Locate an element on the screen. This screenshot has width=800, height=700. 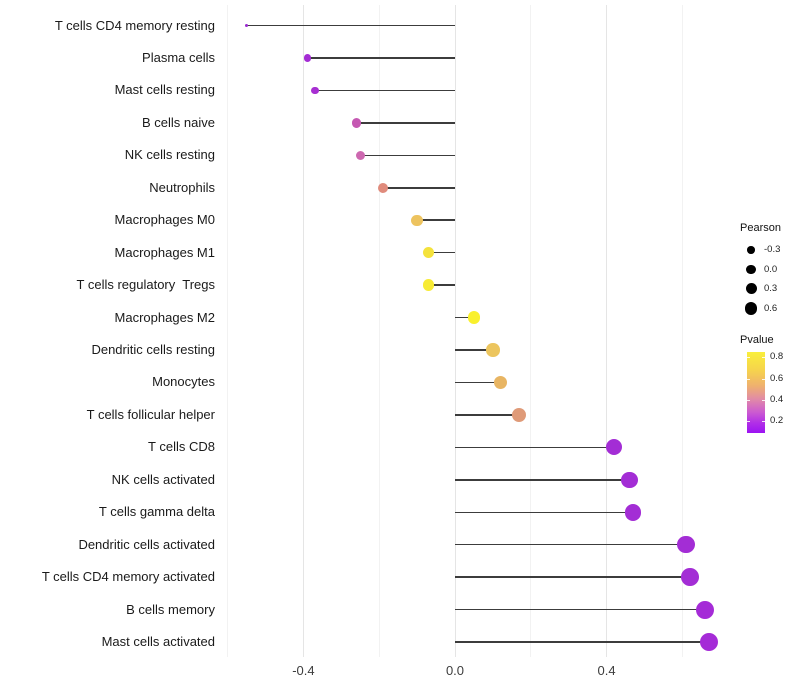
category-label: T cells gamma delta is located at coordinates (156, 512).